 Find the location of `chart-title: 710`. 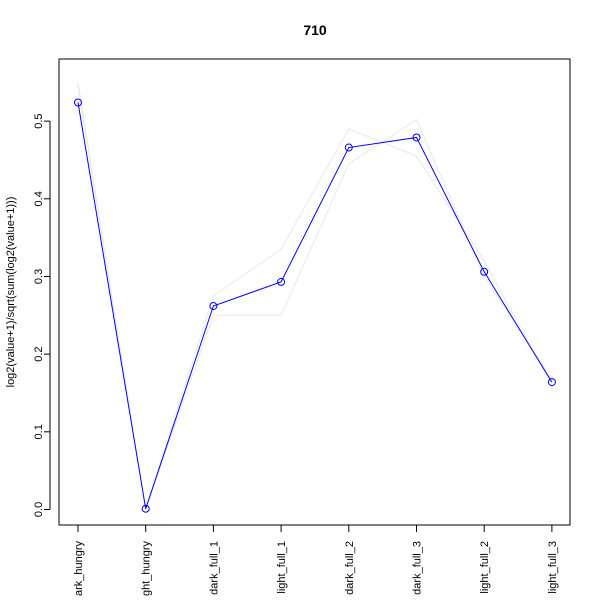

chart-title: 710 is located at coordinates (315, 30).